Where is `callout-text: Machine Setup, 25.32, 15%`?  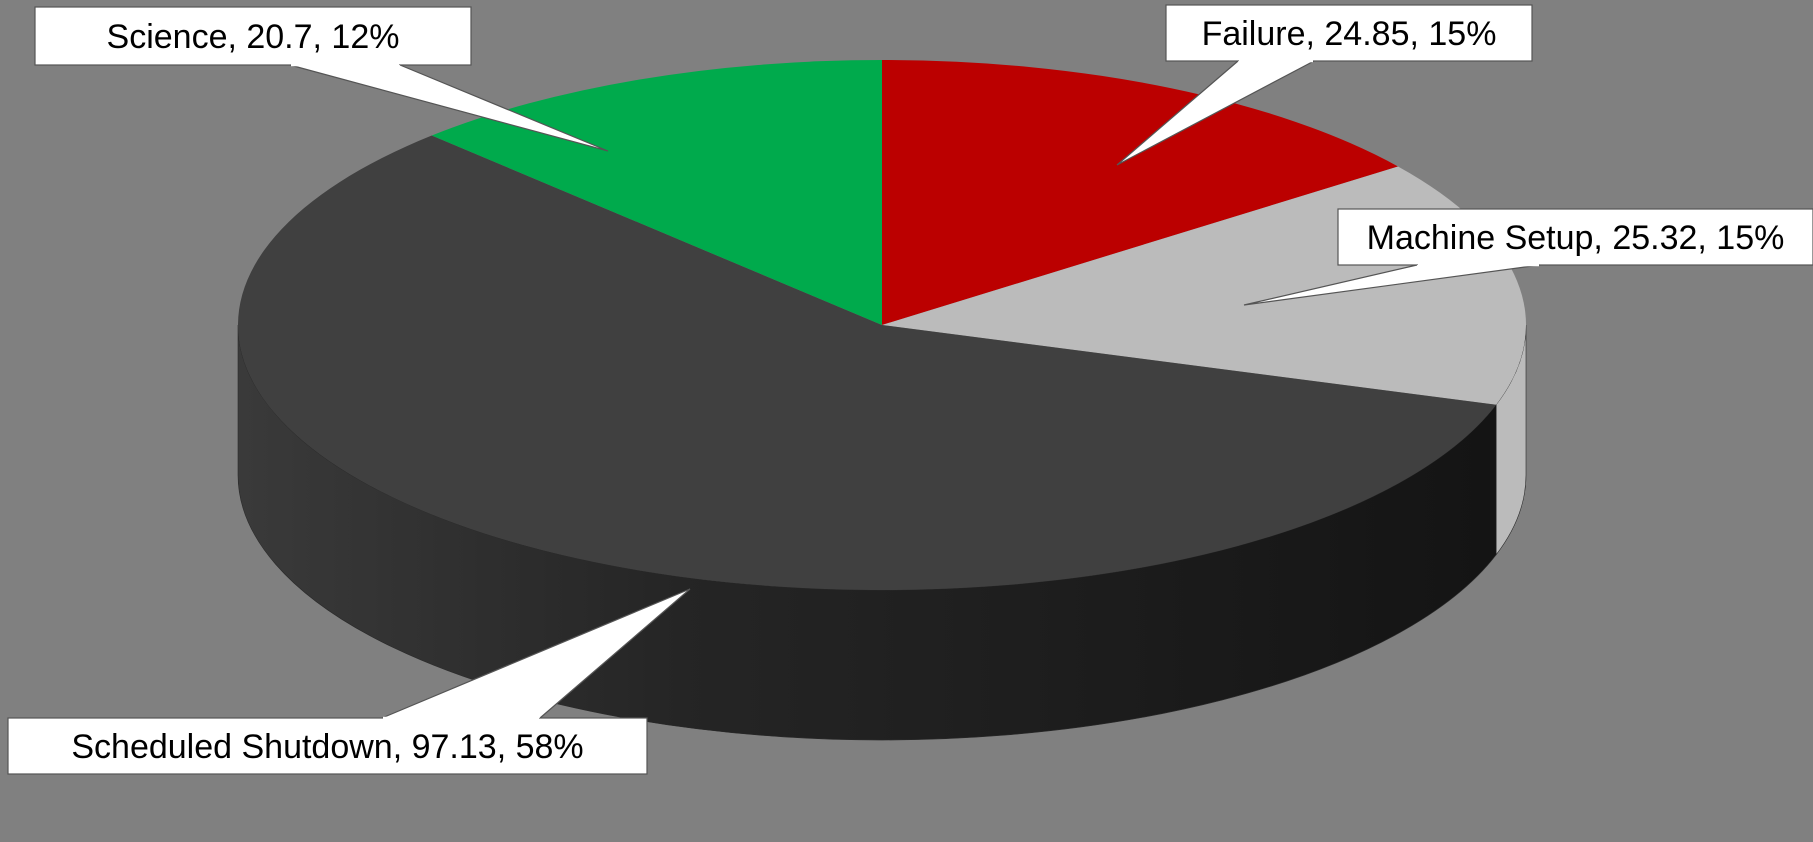 callout-text: Machine Setup, 25.32, 15% is located at coordinates (1576, 238).